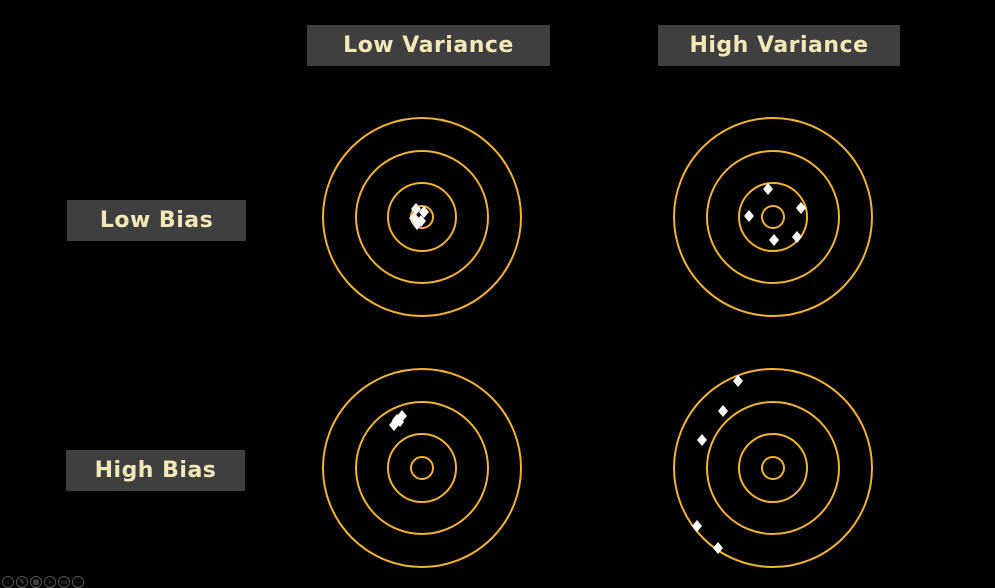 The height and width of the screenshot is (588, 995). I want to click on target-high-bias-low-variance, so click(422, 468).